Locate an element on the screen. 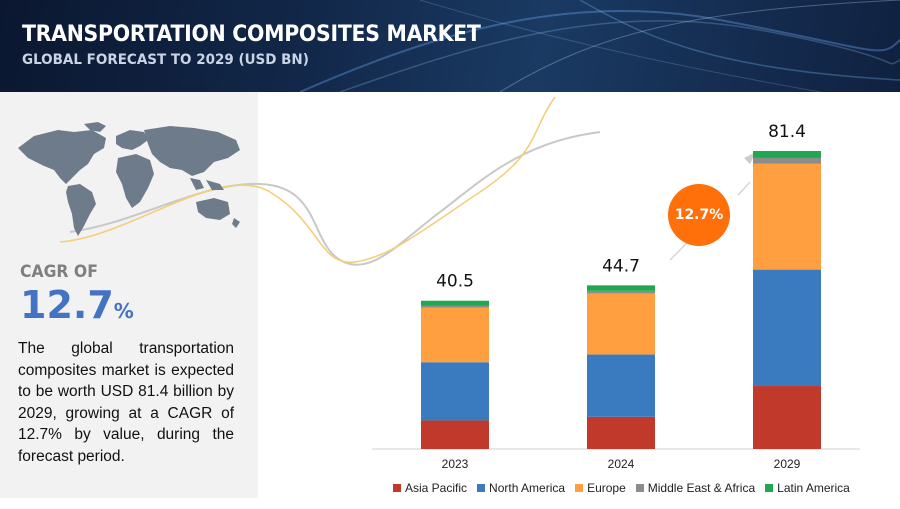 The height and width of the screenshot is (509, 900). cagr-number: 12.7 is located at coordinates (67, 305).